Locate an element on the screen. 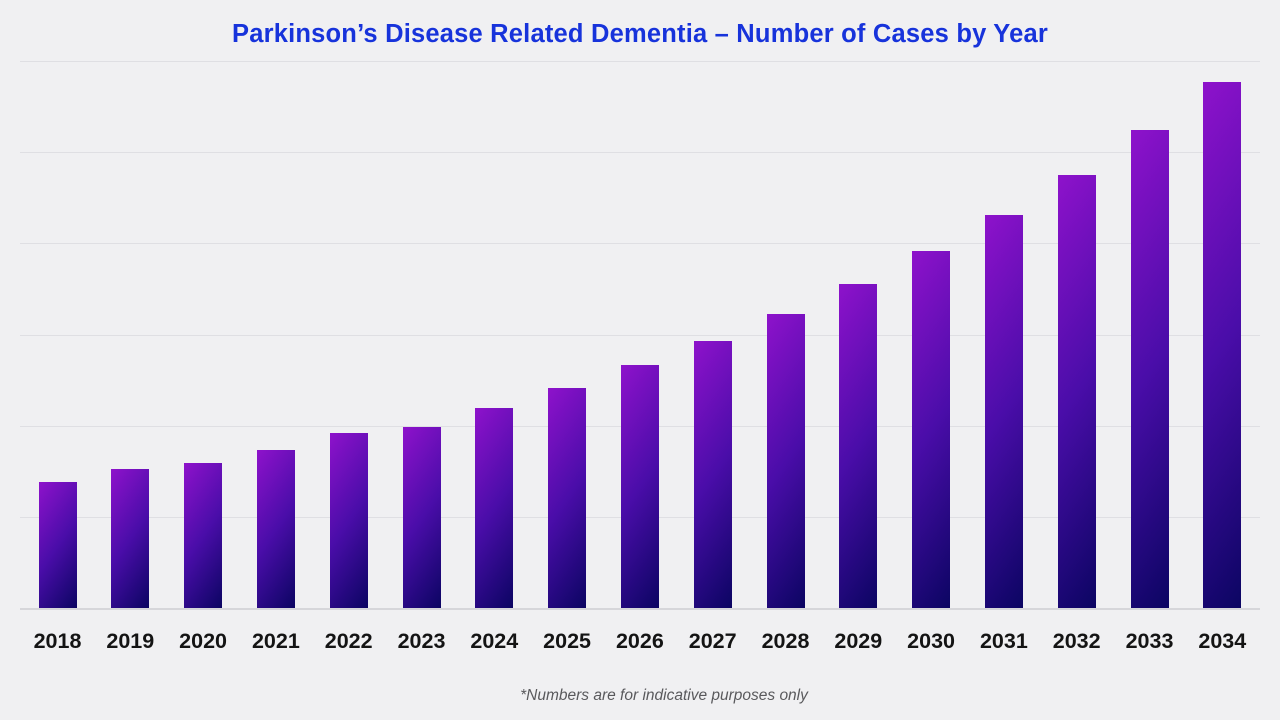  bar-2029 is located at coordinates (858, 446).